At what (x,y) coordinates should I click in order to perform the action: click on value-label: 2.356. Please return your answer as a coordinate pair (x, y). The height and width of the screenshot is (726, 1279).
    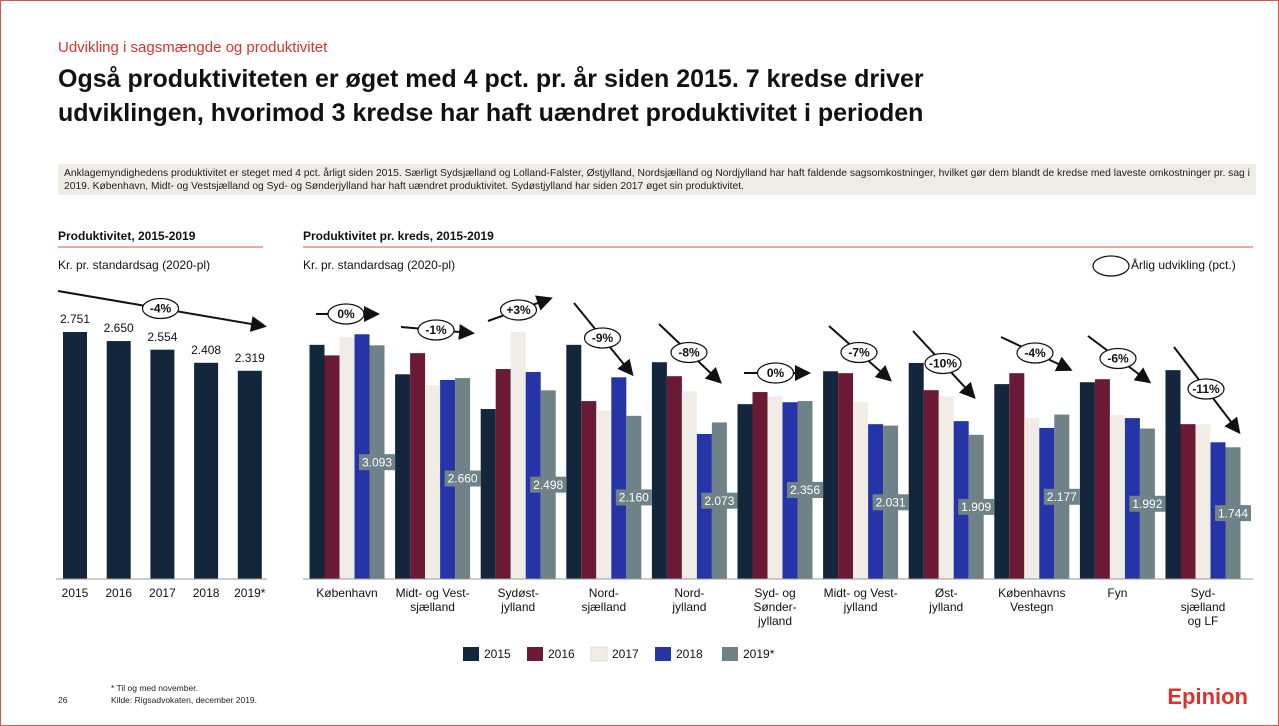
    Looking at the image, I should click on (805, 490).